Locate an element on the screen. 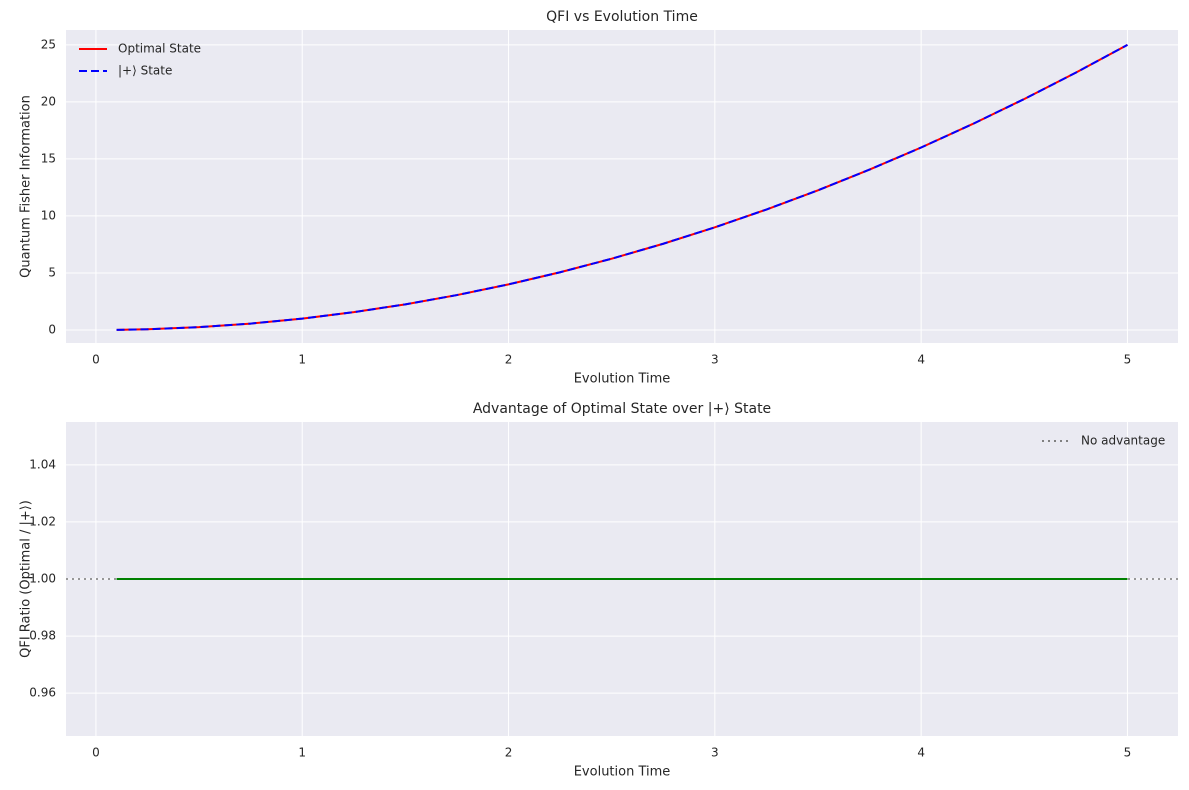 This screenshot has width=1189, height=790. legend-label: Optimal State is located at coordinates (159, 49).